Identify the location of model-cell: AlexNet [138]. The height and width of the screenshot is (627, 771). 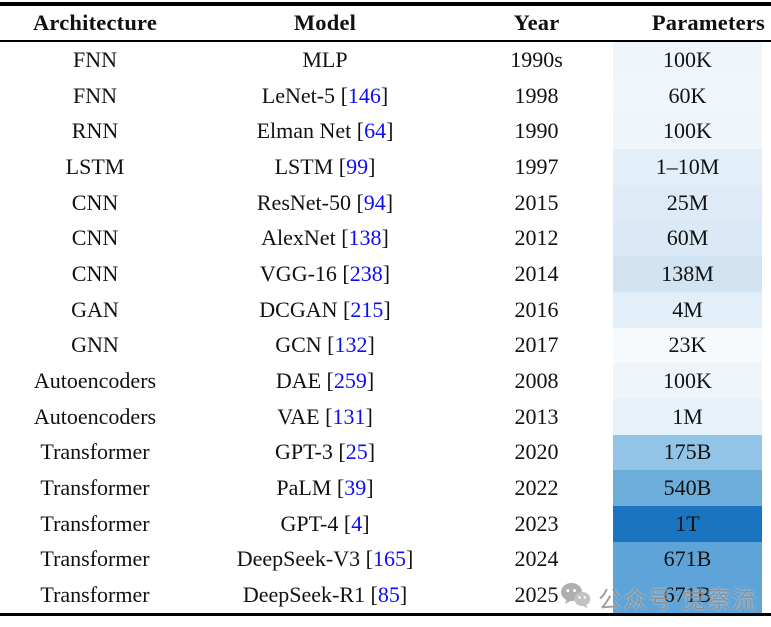
(325, 238).